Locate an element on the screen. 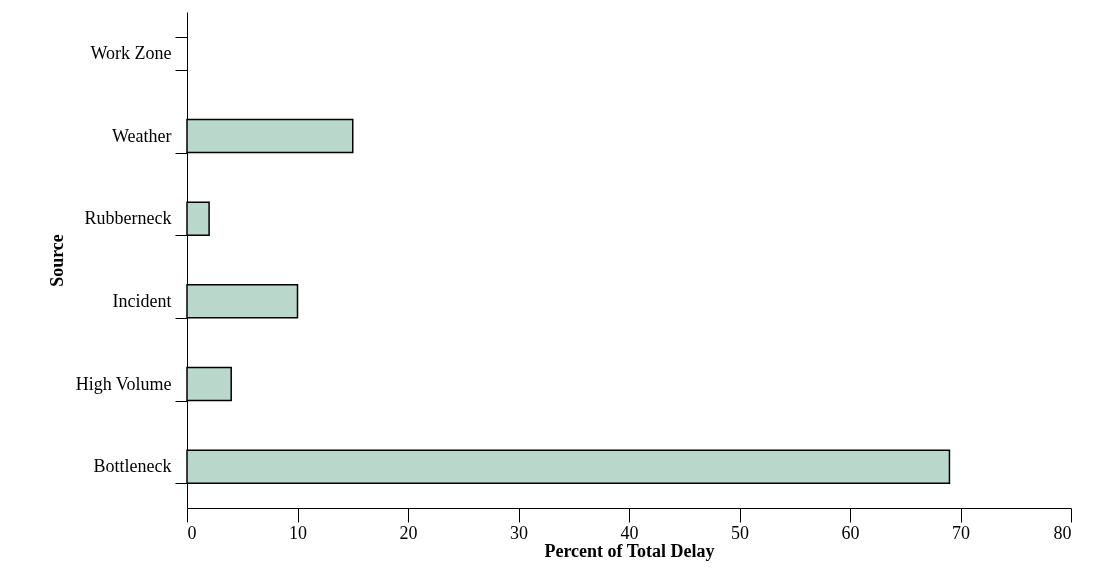 The image size is (1094, 573). x-tick-label: 40 is located at coordinates (629, 532).